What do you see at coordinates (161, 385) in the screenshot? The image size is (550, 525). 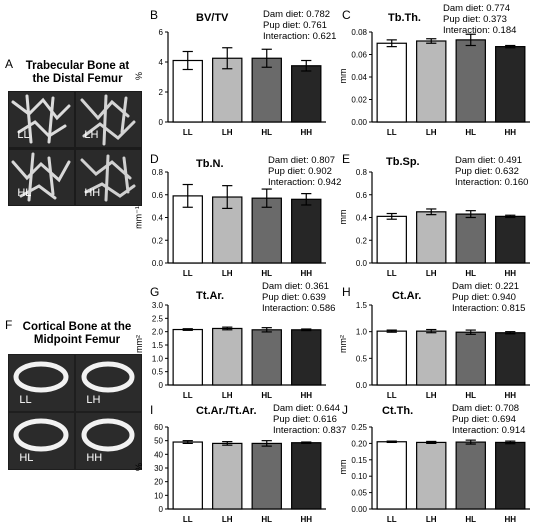 I see `chart-g-ytick-label-0: 0` at bounding box center [161, 385].